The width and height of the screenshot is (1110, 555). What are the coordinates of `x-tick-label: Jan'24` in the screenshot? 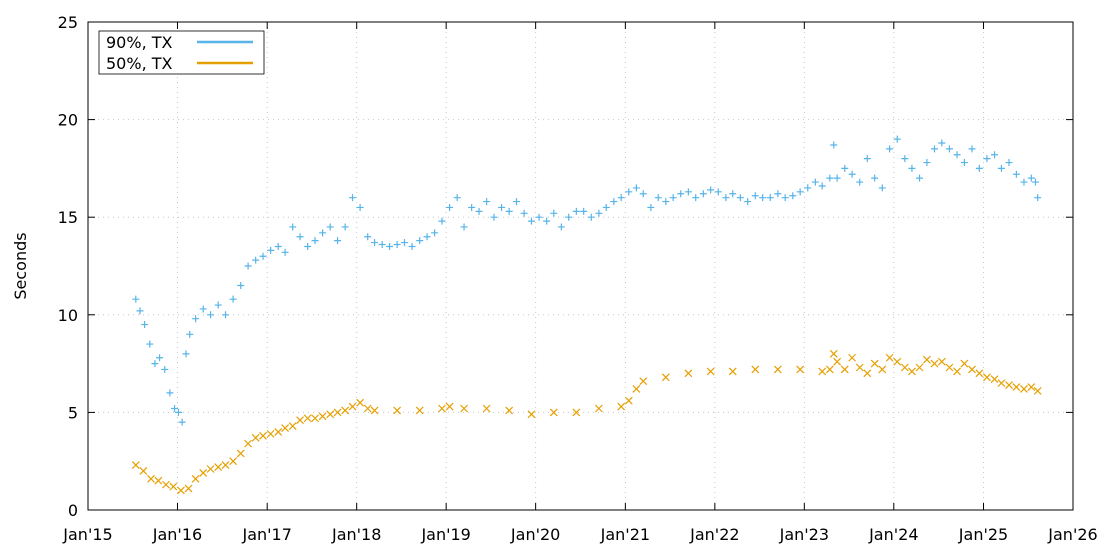 It's located at (893, 534).